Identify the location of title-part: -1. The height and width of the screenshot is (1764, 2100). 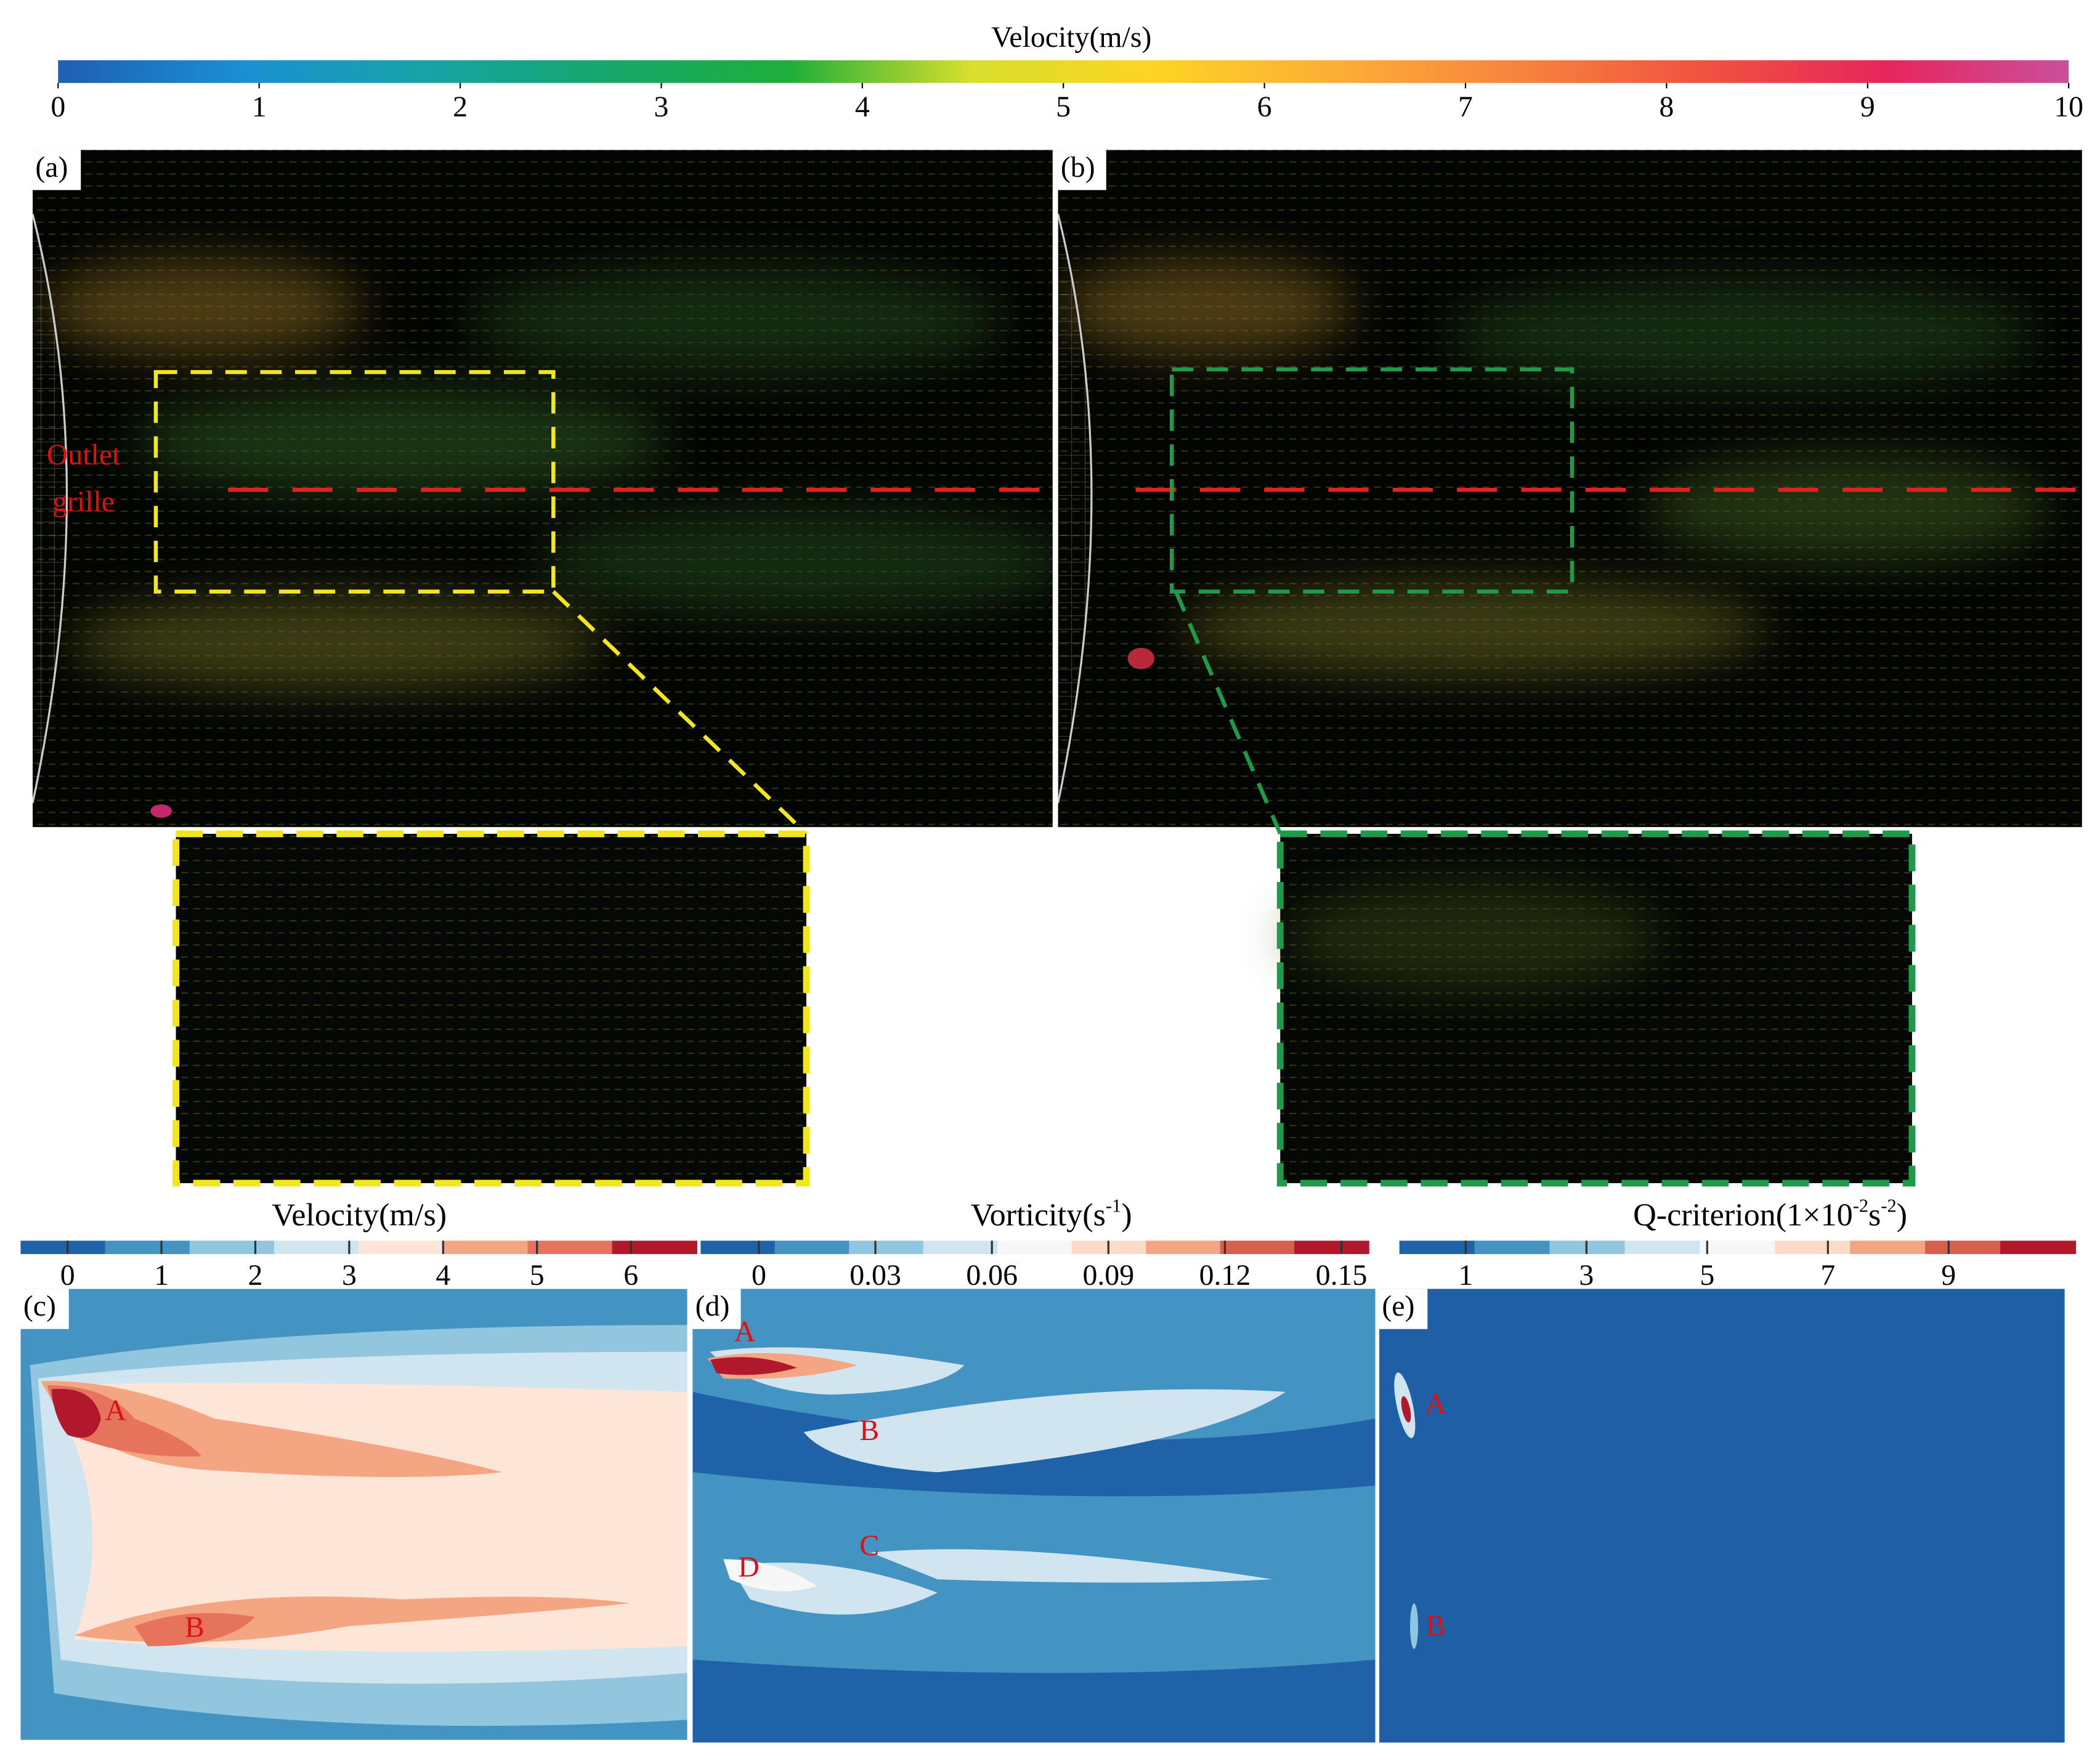
(1113, 1206).